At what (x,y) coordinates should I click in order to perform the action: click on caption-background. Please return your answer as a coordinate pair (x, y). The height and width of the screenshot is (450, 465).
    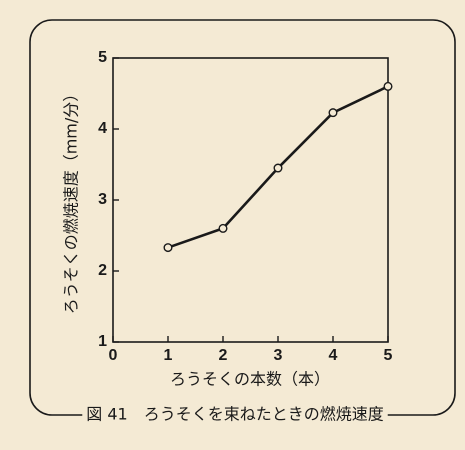
    Looking at the image, I should click on (235, 414).